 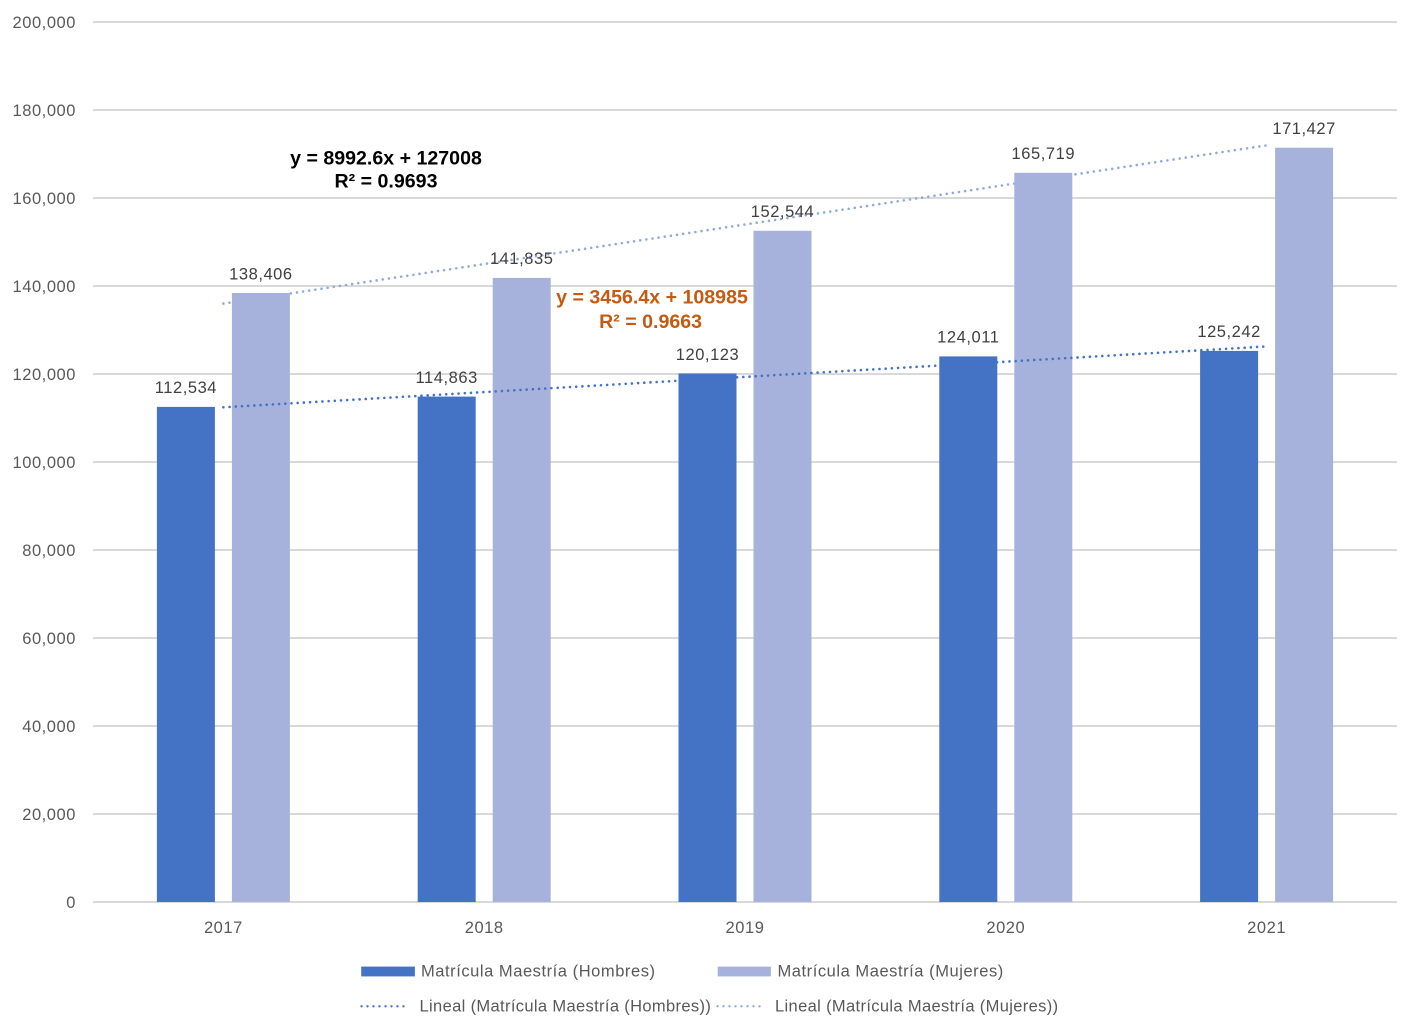 What do you see at coordinates (652, 297) in the screenshot?
I see `svg-text: y = 3456.4x + 108985` at bounding box center [652, 297].